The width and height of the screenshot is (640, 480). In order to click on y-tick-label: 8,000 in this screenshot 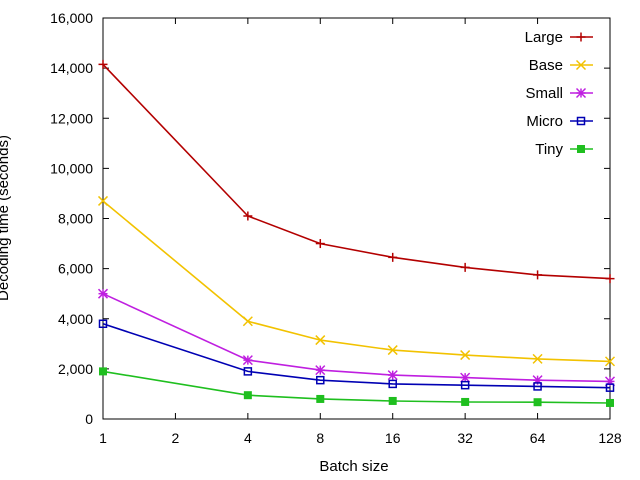, I will do `click(75, 219)`.